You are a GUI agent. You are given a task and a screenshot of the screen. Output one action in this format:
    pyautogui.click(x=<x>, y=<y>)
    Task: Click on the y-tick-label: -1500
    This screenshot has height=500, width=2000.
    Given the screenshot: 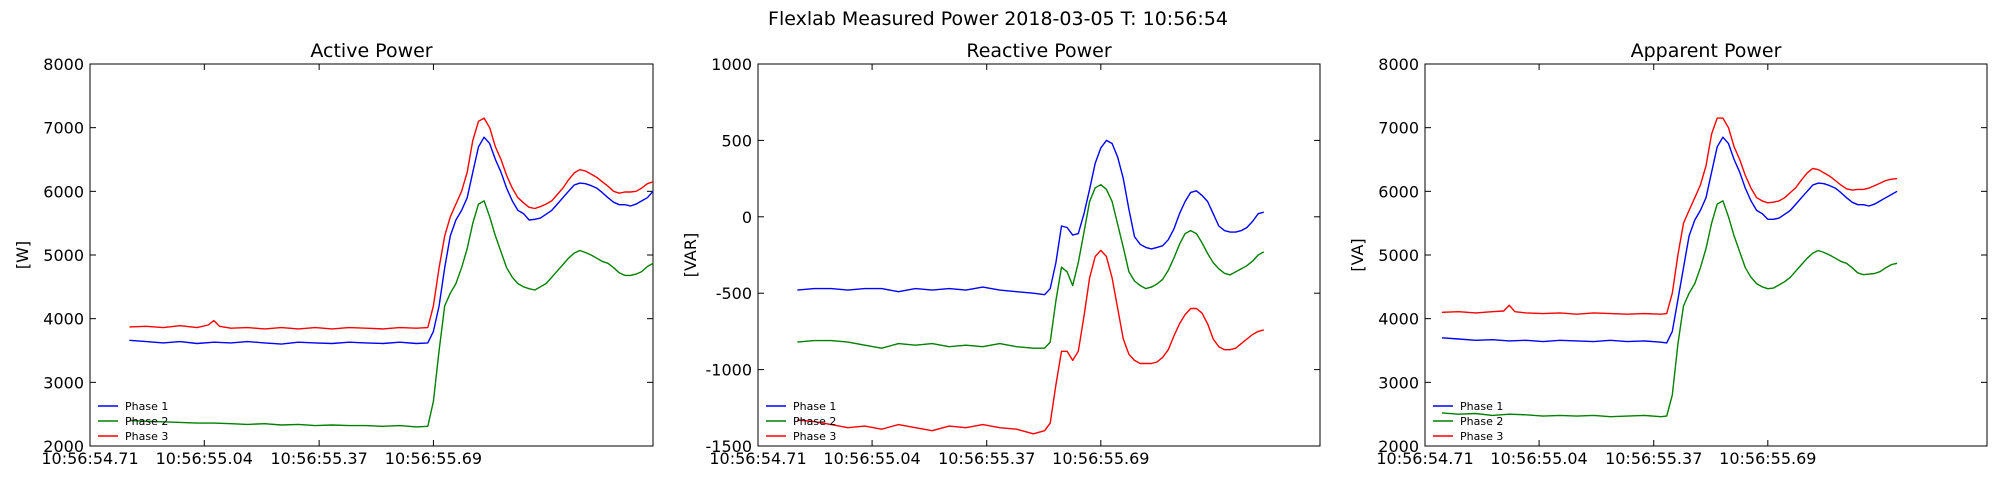 What is the action you would take?
    pyautogui.click(x=729, y=446)
    